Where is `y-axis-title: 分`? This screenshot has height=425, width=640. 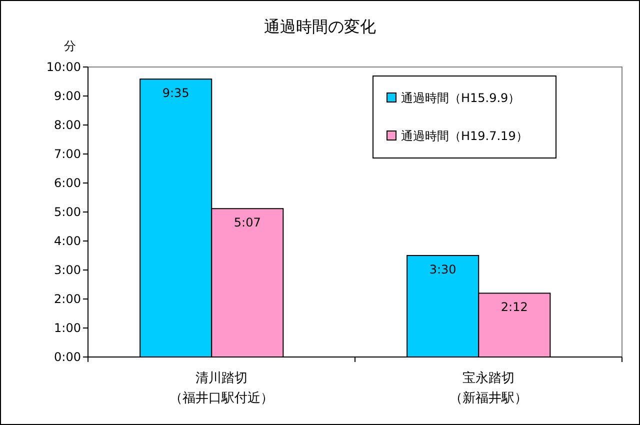 y-axis-title: 分 is located at coordinates (70, 46).